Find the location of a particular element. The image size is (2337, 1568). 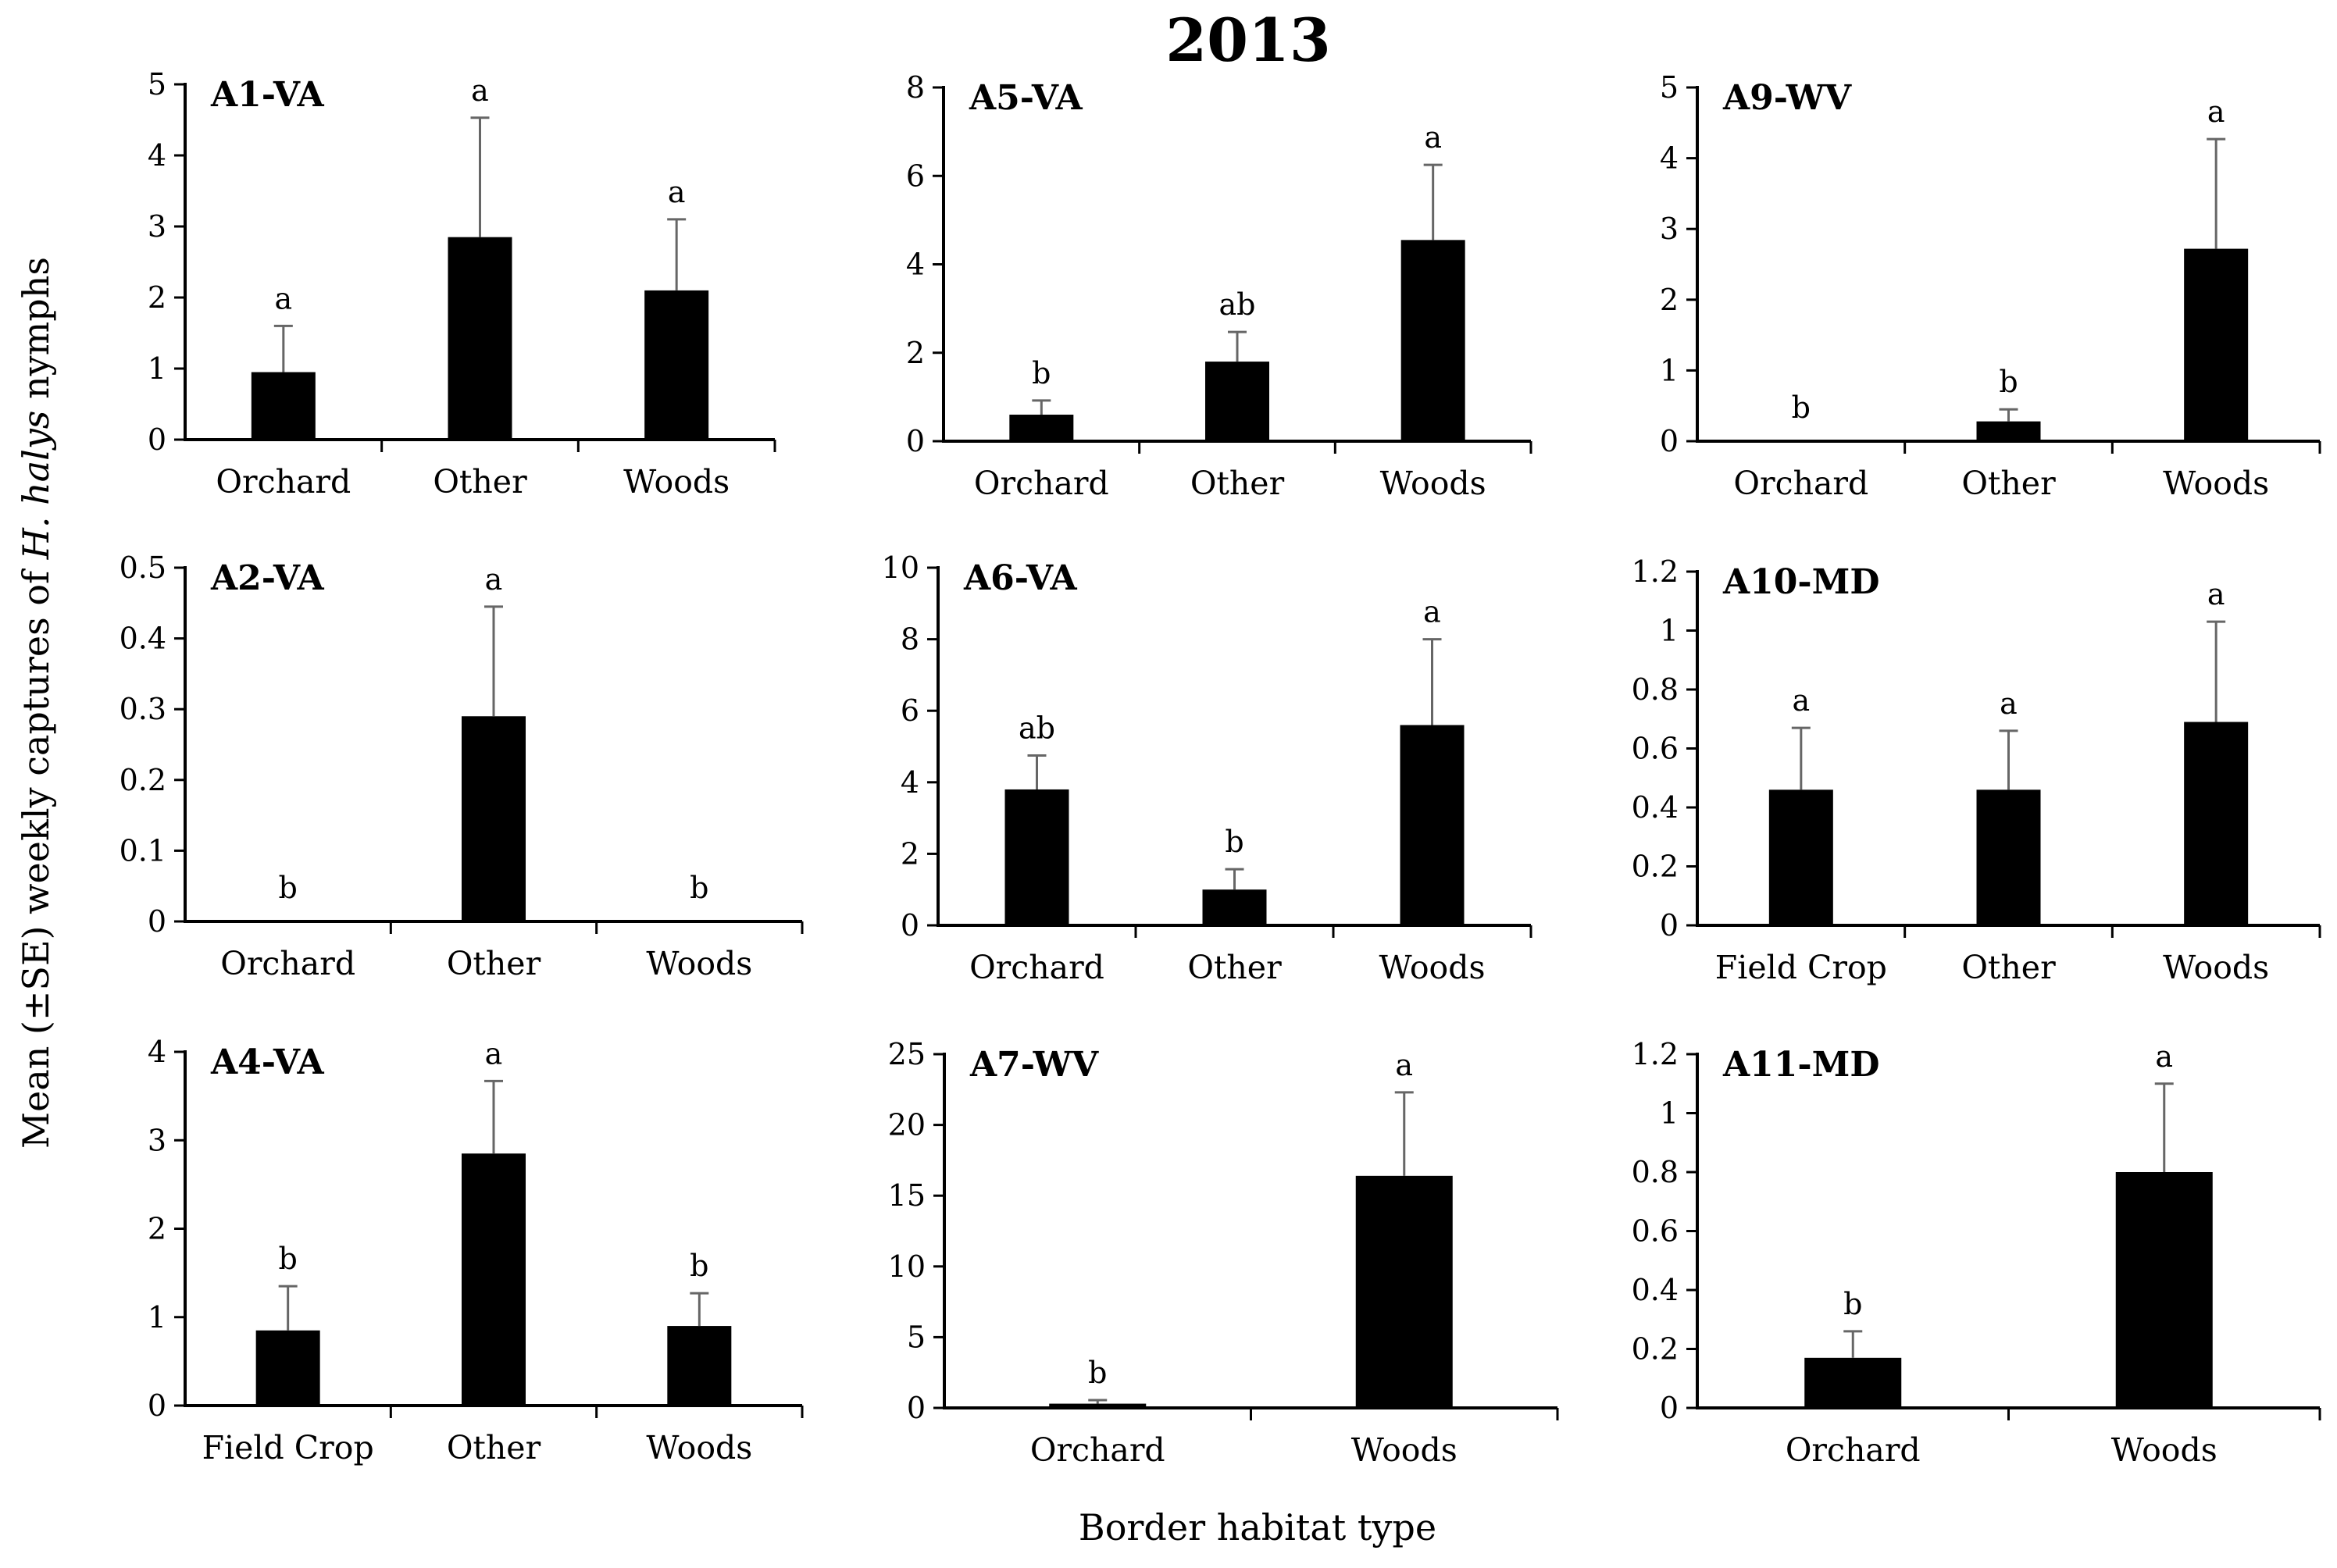

y-tick-label: 15 is located at coordinates (907, 1195).